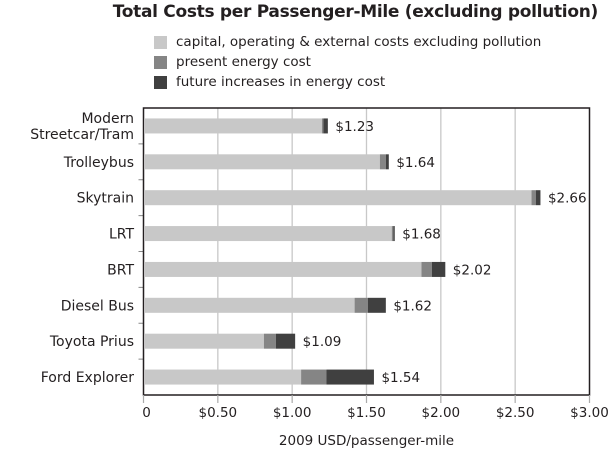  I want to click on total-value-label: $1.09, so click(322, 342).